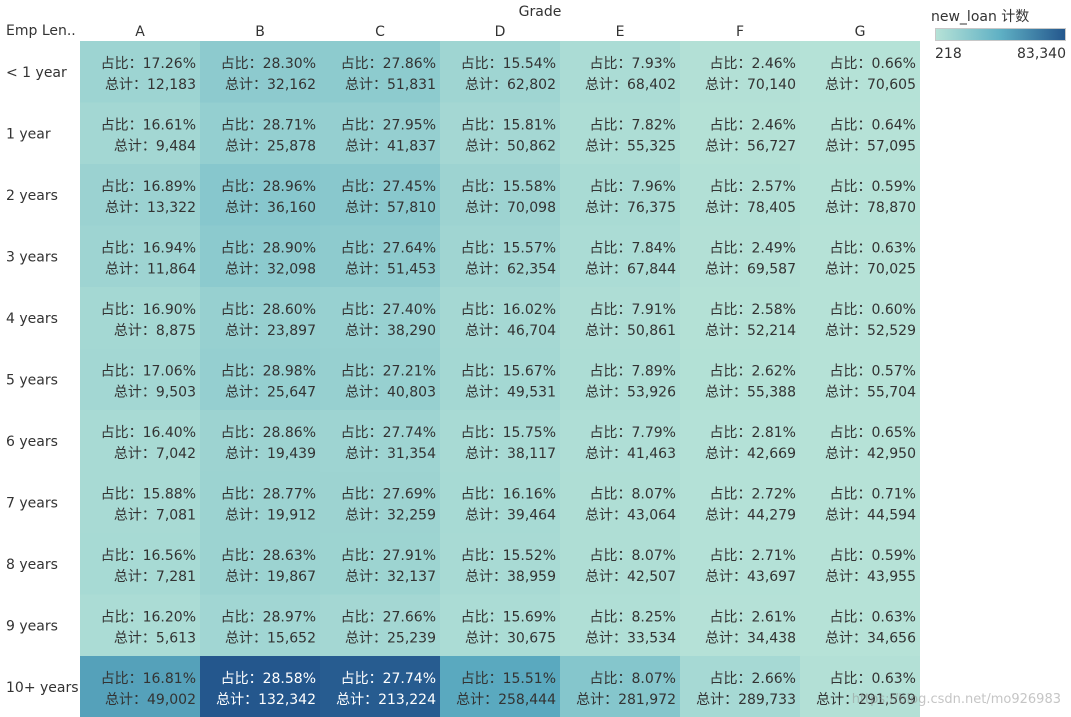  I want to click on cell-total-label: 总计：32,137, so click(390, 577).